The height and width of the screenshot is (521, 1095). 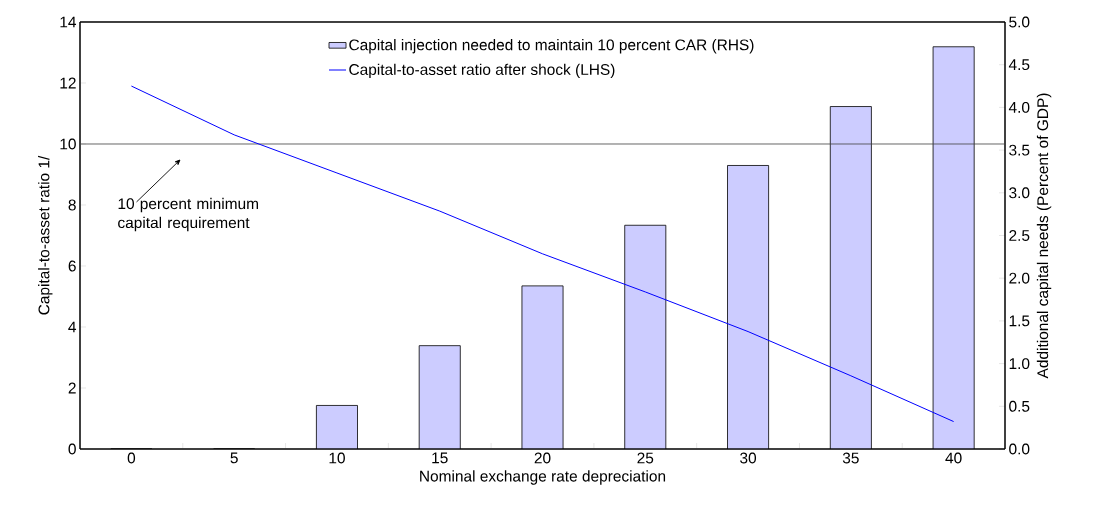 What do you see at coordinates (748, 458) in the screenshot?
I see `x-tick-label: 30` at bounding box center [748, 458].